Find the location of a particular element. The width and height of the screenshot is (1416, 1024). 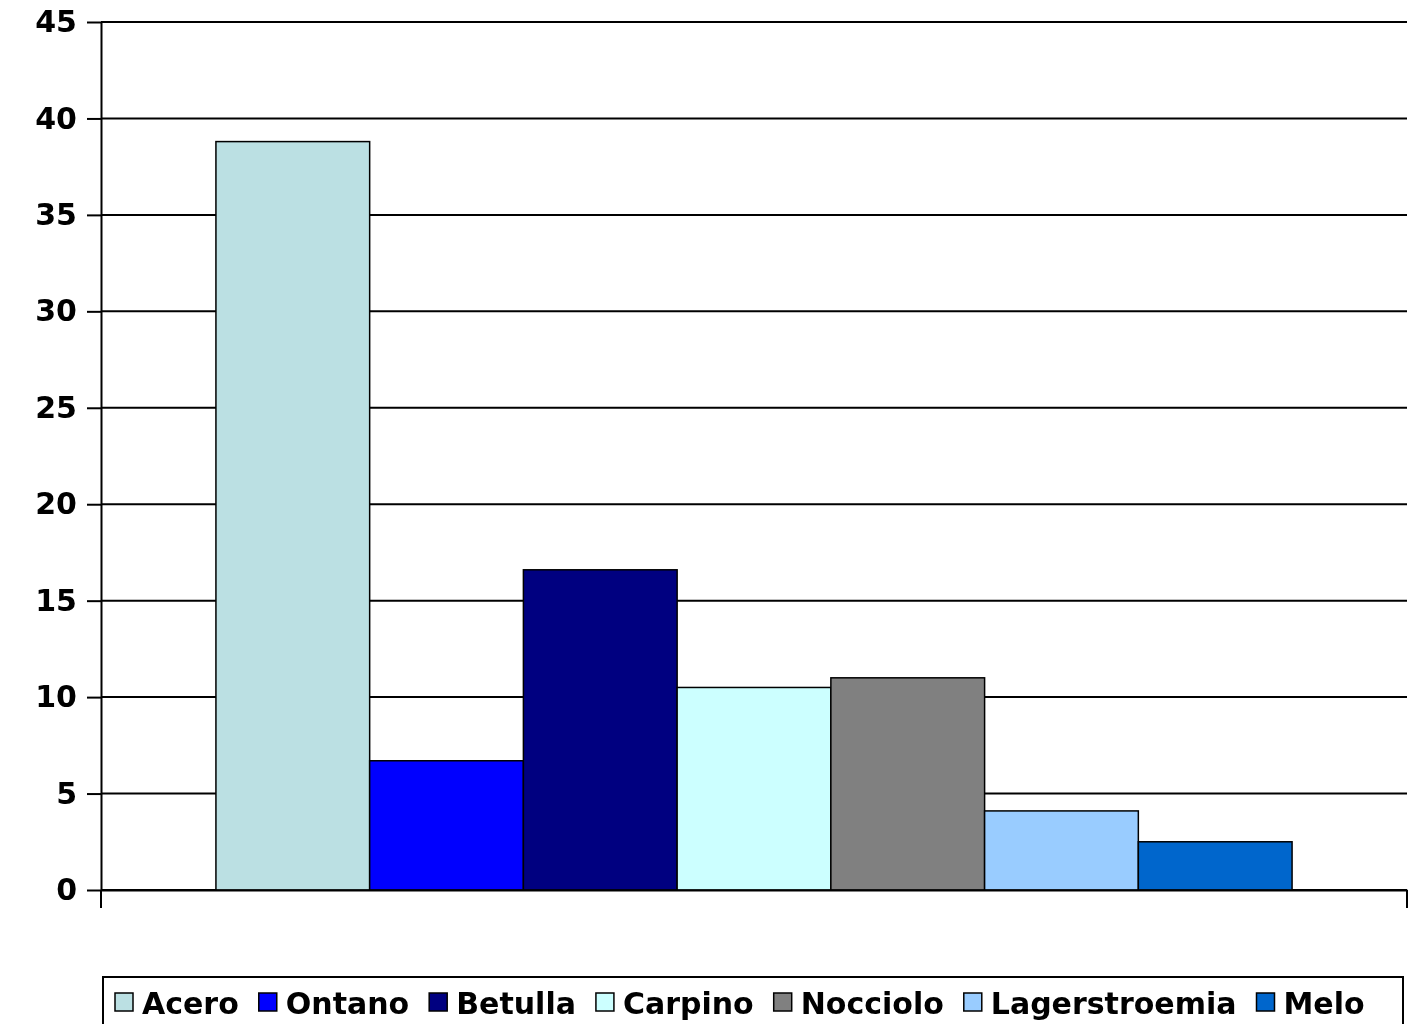

y-tick-label: 35 is located at coordinates (56, 214).